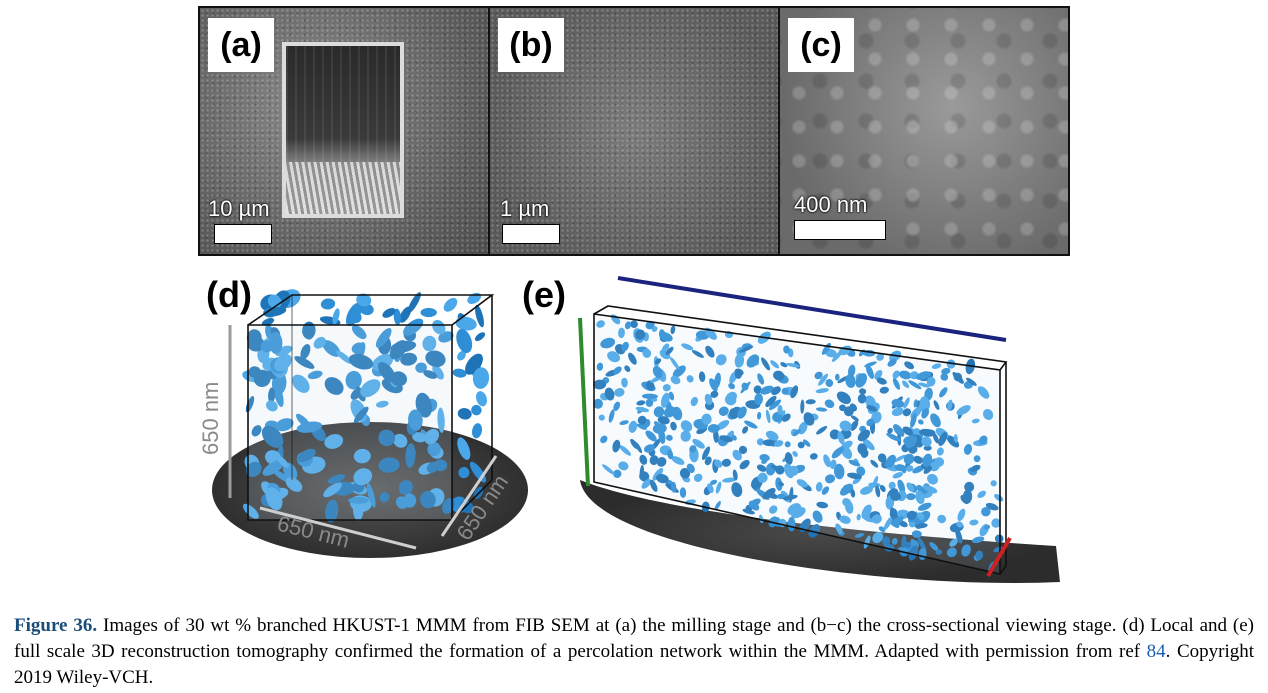  Describe the element at coordinates (241, 45) in the screenshot. I see `panel-label-a: (a)` at that location.